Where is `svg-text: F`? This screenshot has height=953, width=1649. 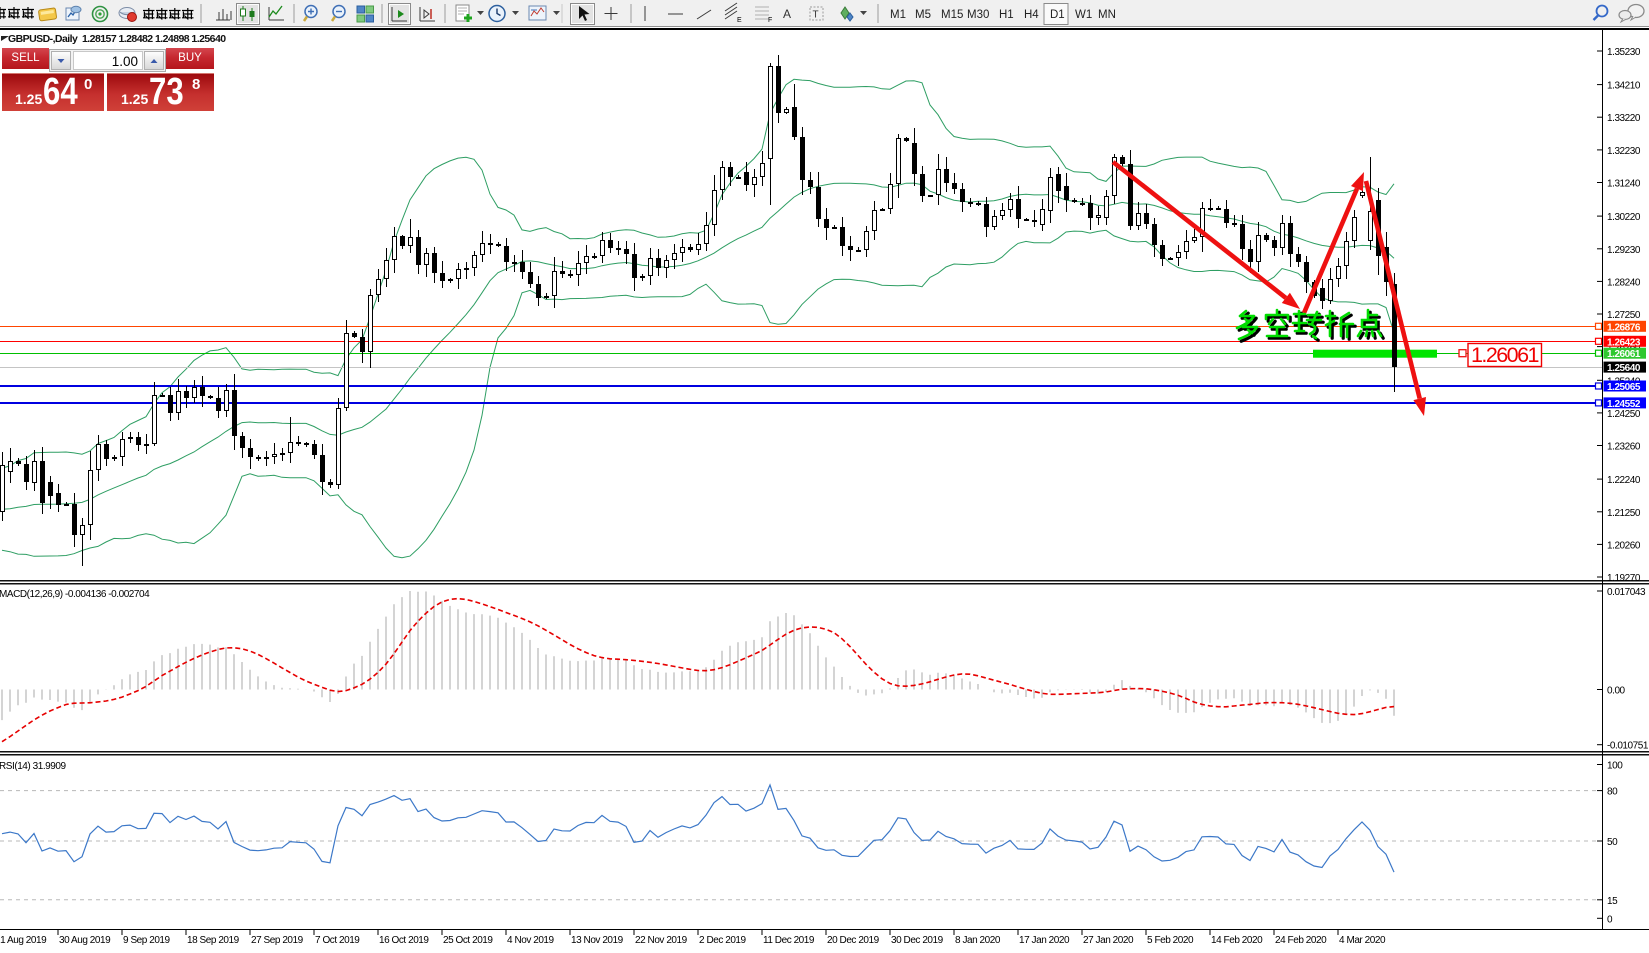
svg-text: F is located at coordinates (770, 20).